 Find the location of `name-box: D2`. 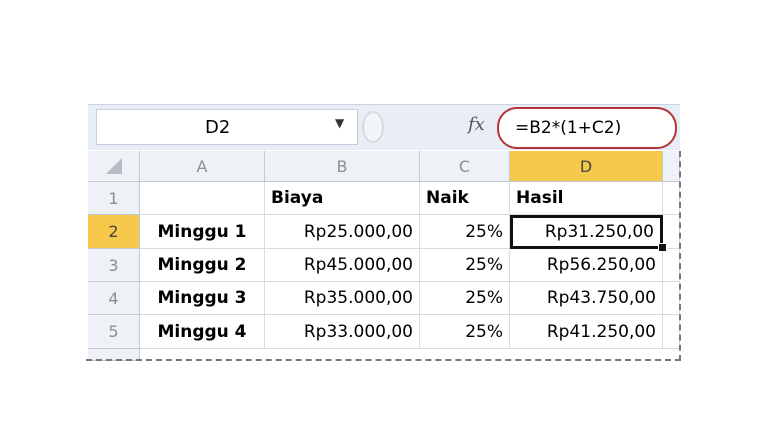

name-box: D2 is located at coordinates (227, 127).